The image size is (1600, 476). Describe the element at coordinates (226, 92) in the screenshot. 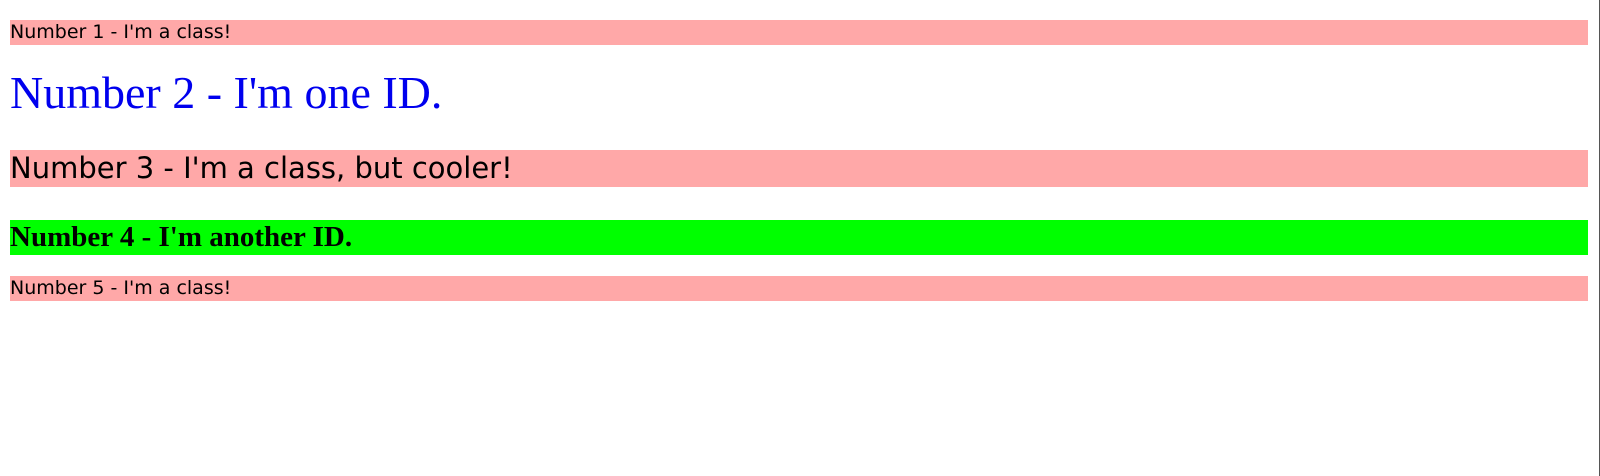

I see `id-heading-one: Number 2 - I'm one ID.` at that location.